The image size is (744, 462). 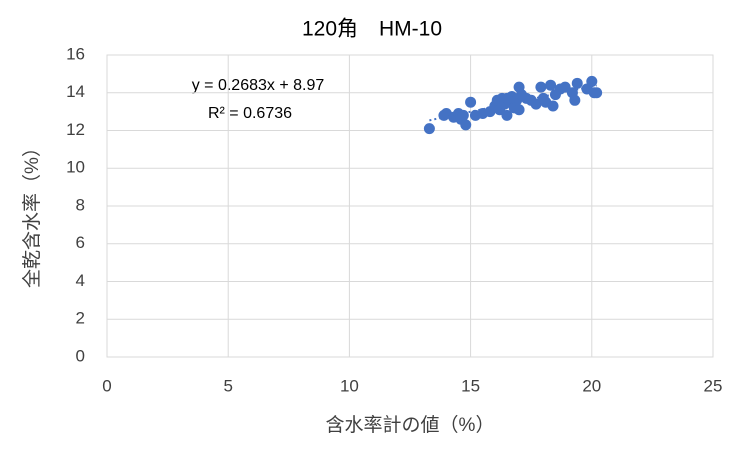 What do you see at coordinates (75, 91) in the screenshot?
I see `y-tick-label: 14` at bounding box center [75, 91].